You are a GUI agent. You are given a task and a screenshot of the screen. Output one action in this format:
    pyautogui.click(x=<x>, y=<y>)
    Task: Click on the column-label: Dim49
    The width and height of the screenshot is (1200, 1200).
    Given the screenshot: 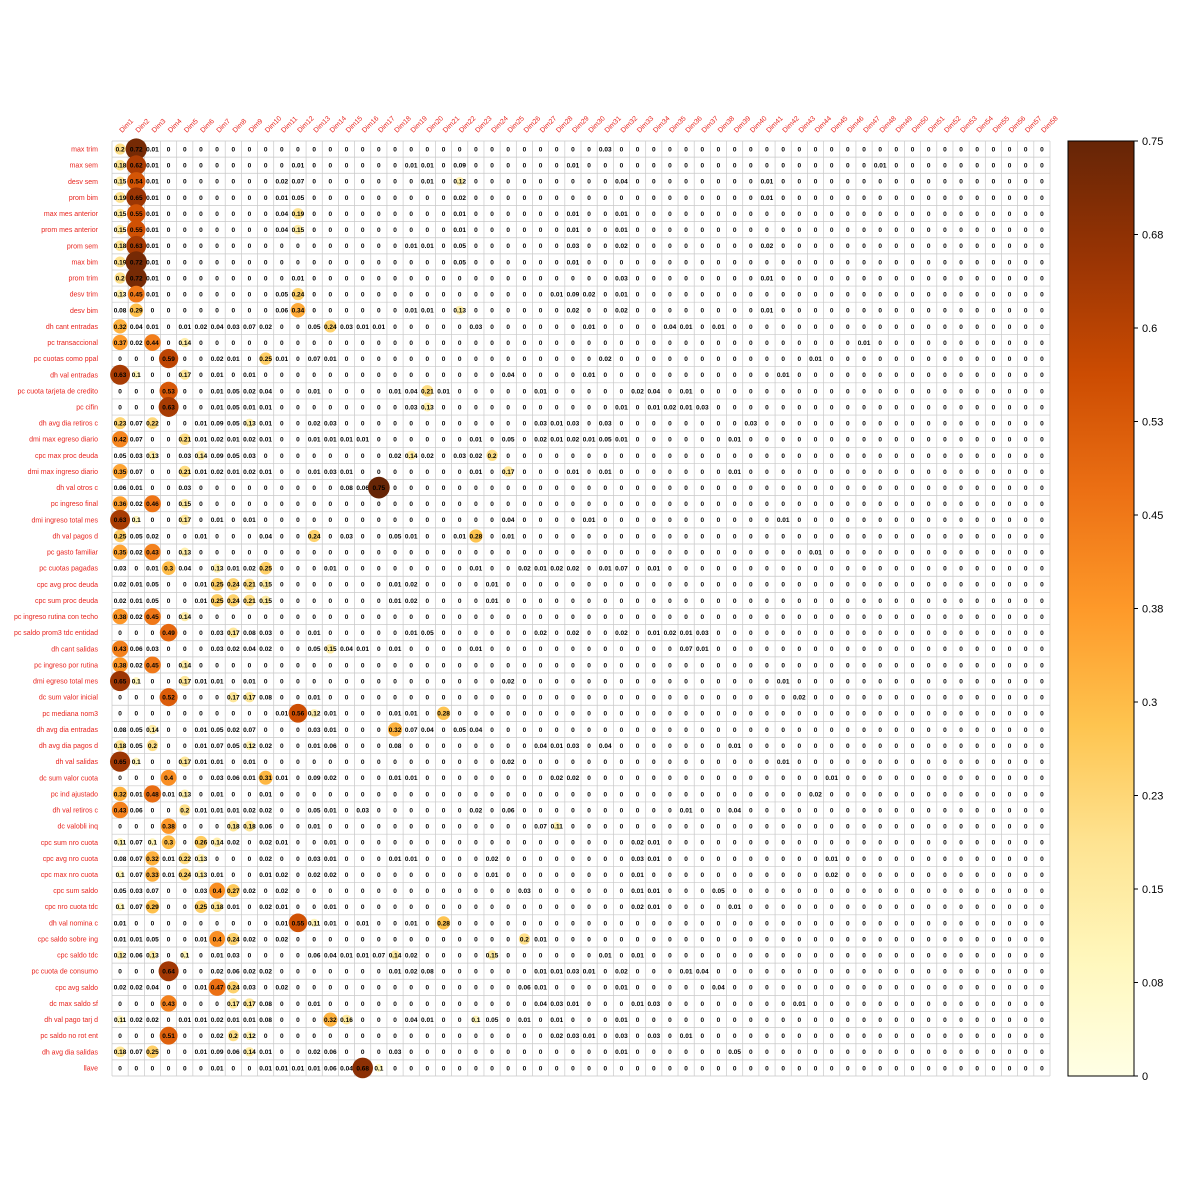 What is the action you would take?
    pyautogui.click(x=904, y=124)
    